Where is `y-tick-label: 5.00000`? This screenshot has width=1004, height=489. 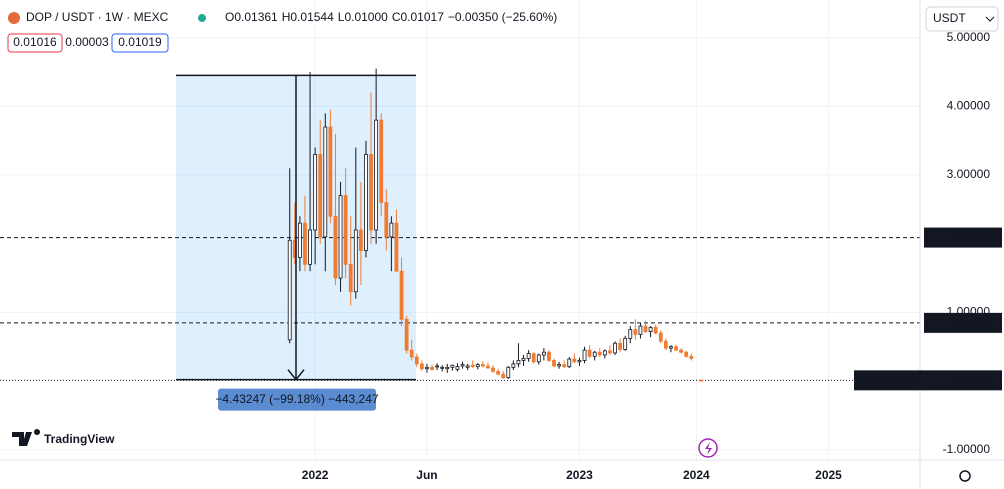 y-tick-label: 5.00000 is located at coordinates (969, 37).